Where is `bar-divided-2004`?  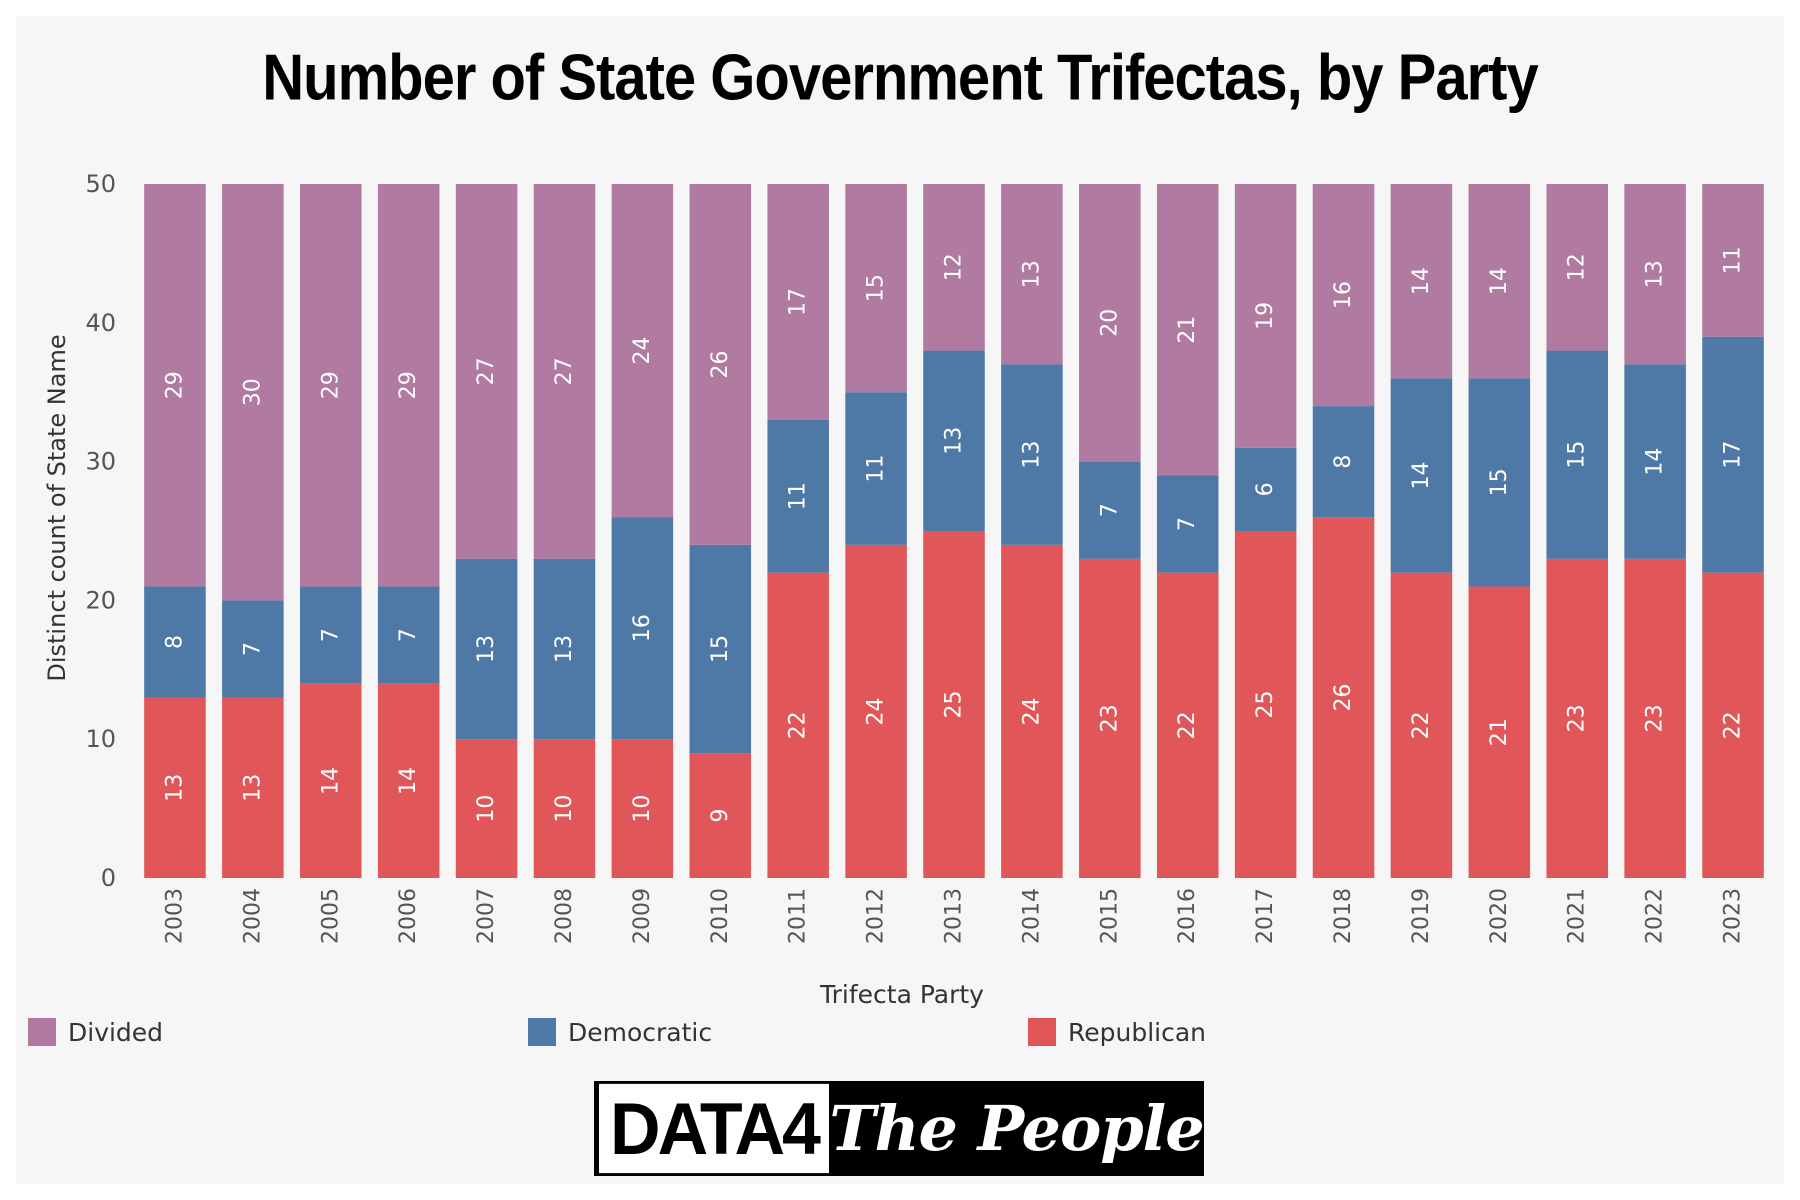
bar-divided-2004 is located at coordinates (253, 392).